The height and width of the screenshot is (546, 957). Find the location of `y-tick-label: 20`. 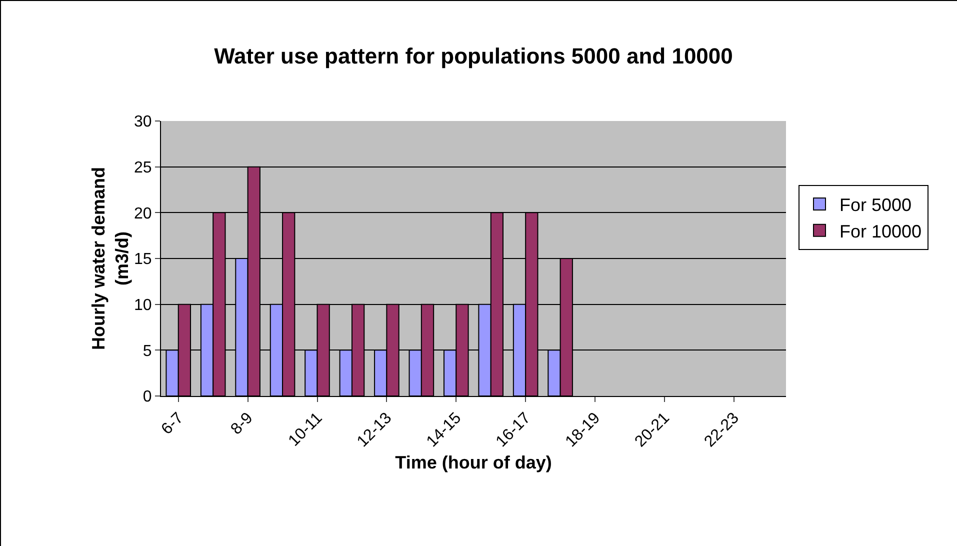

y-tick-label: 20 is located at coordinates (143, 213).